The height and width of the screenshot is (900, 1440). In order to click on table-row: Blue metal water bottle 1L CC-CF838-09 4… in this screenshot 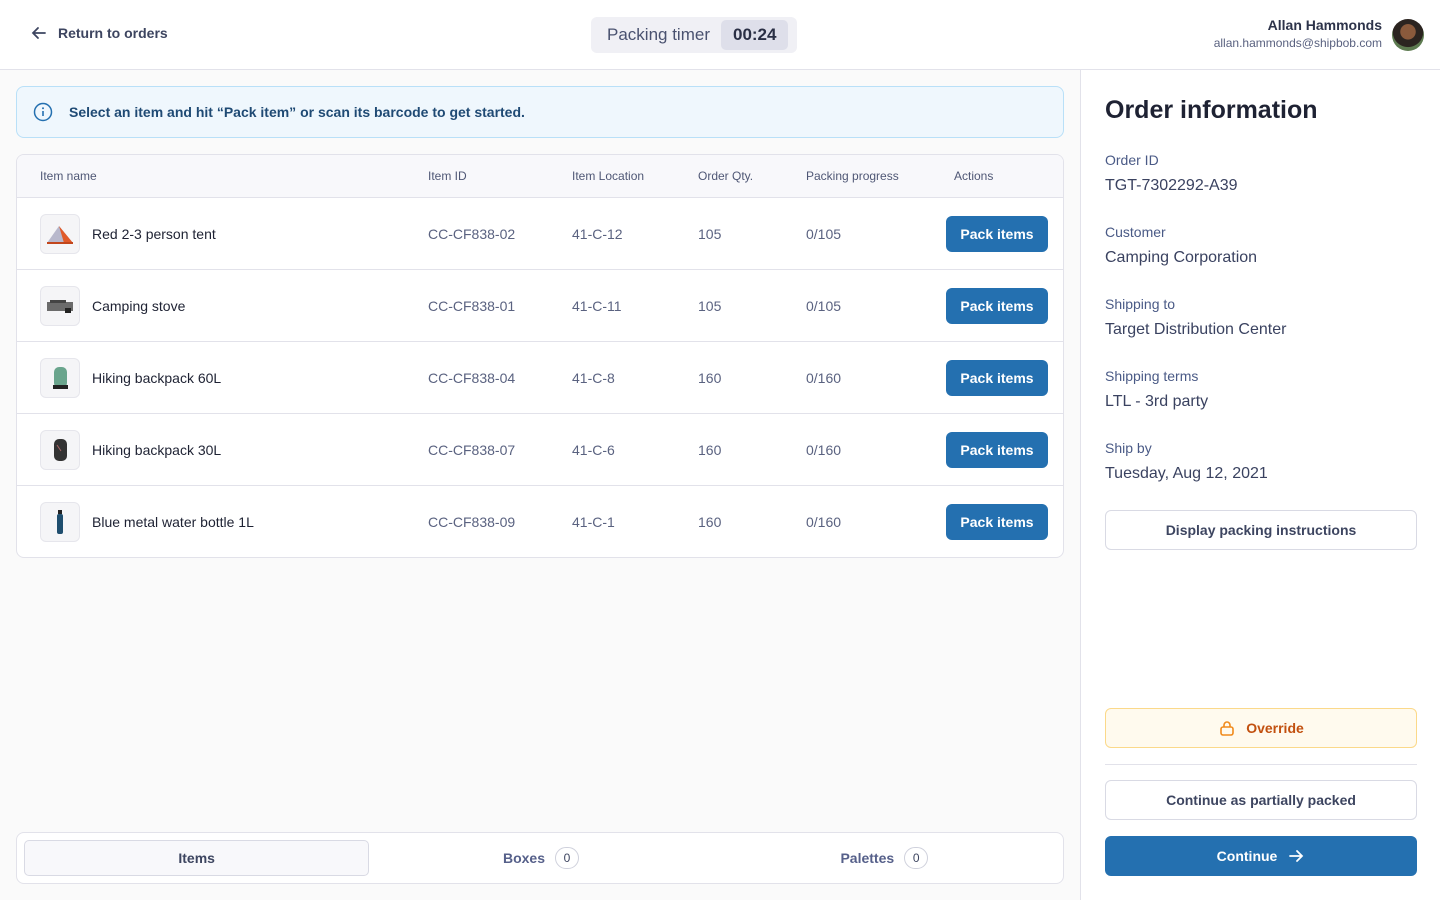, I will do `click(540, 521)`.